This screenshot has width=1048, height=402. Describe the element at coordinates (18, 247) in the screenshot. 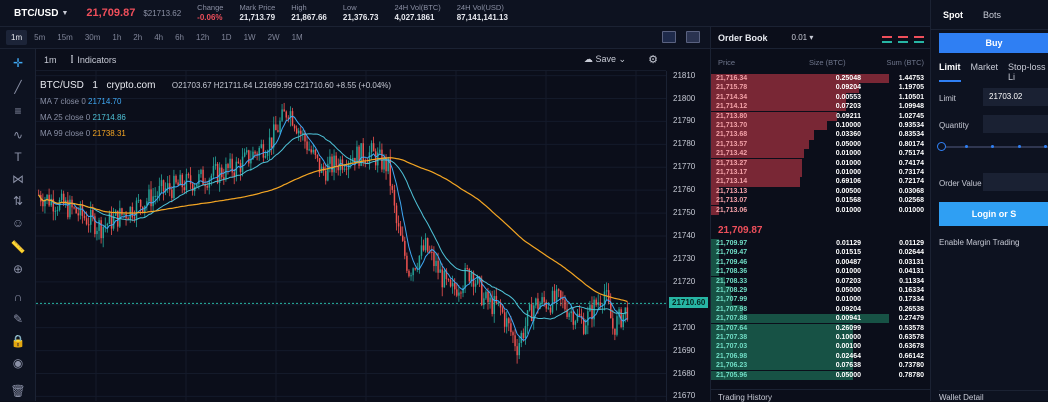

I see `ruler-icon: 📏` at that location.